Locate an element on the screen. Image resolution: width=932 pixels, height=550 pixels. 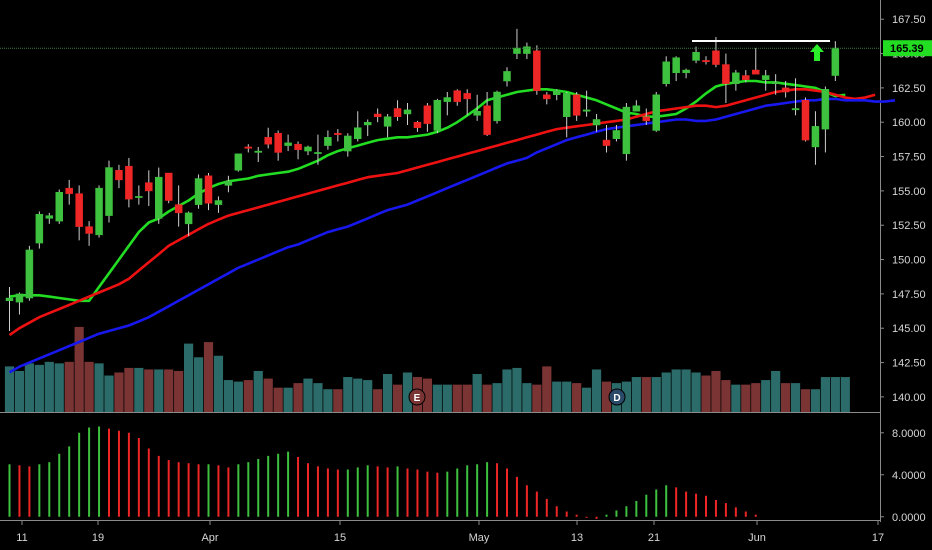
time-tick-label: 19 is located at coordinates (98, 538).